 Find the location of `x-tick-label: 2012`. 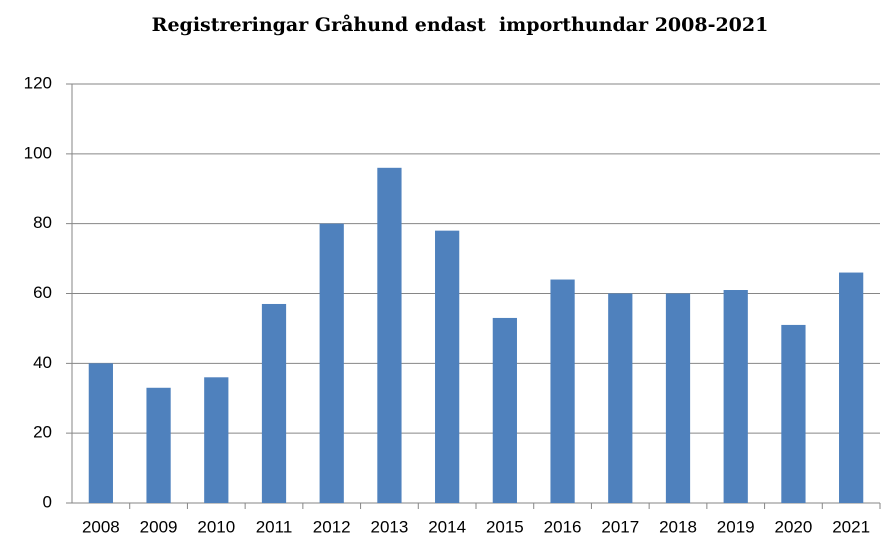

x-tick-label: 2012 is located at coordinates (332, 526).